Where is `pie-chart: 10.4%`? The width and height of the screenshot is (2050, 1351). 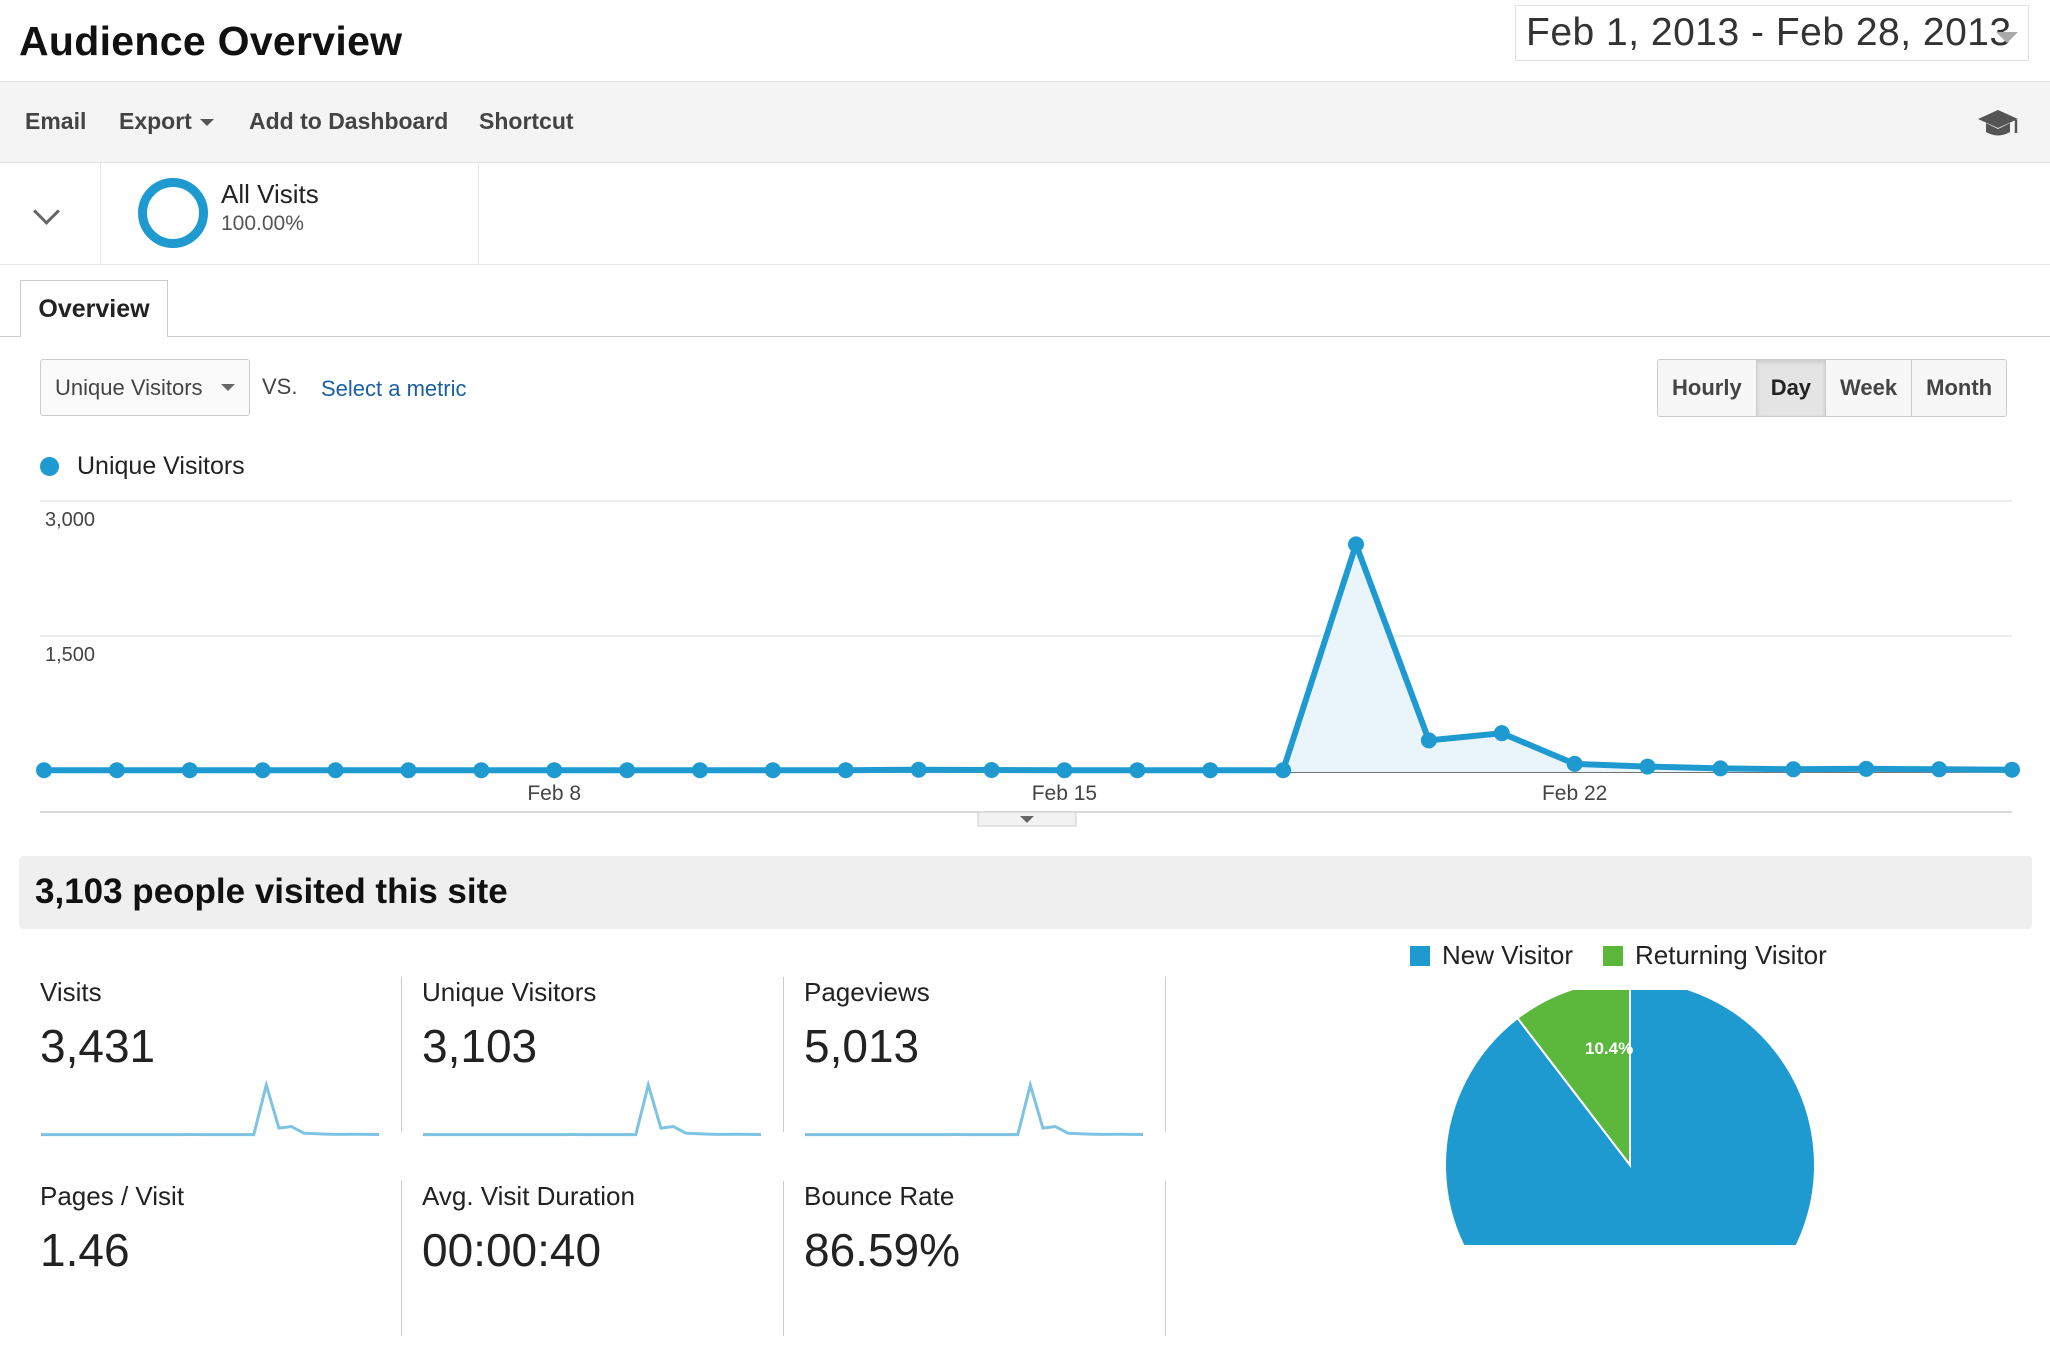 pie-chart: 10.4% is located at coordinates (1630, 1117).